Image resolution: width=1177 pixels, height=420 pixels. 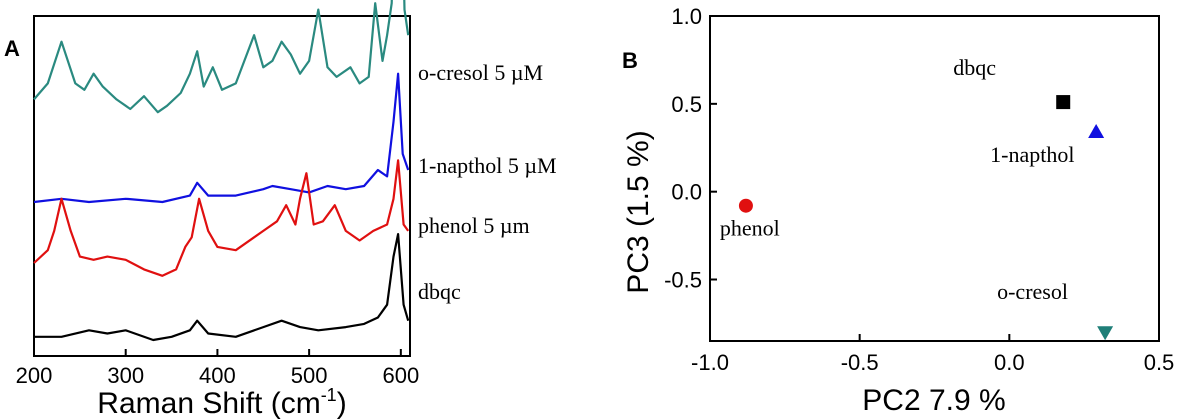 What do you see at coordinates (710, 362) in the screenshot?
I see `x-tick-label: -1.0` at bounding box center [710, 362].